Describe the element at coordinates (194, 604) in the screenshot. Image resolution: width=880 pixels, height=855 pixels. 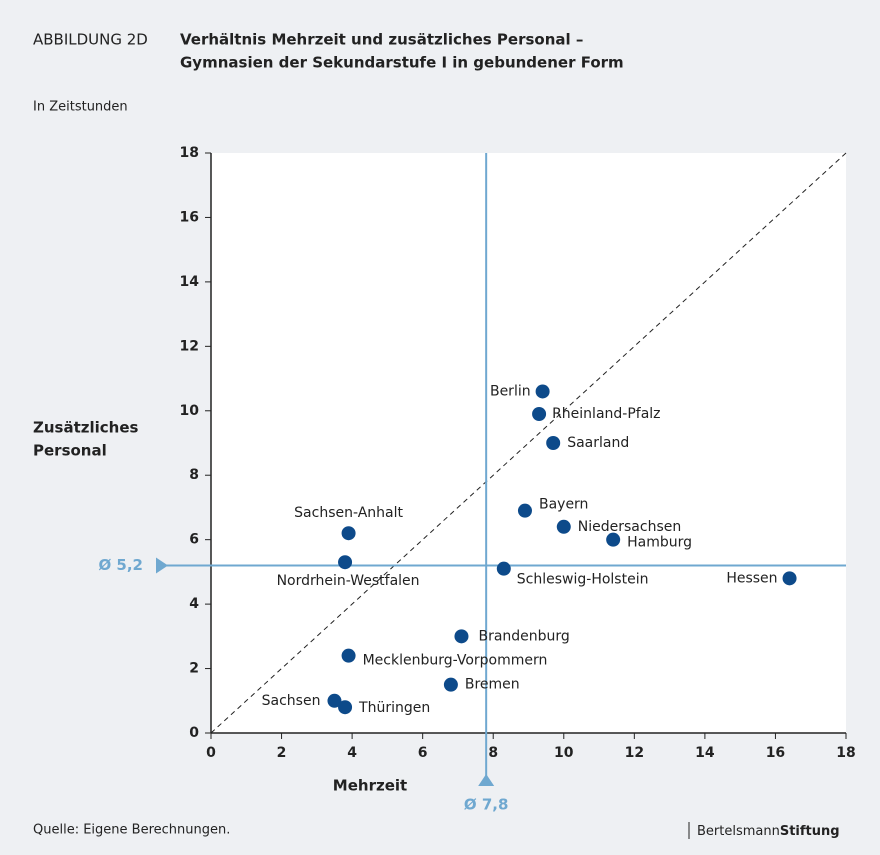
I see `y-tick-label: 4` at that location.